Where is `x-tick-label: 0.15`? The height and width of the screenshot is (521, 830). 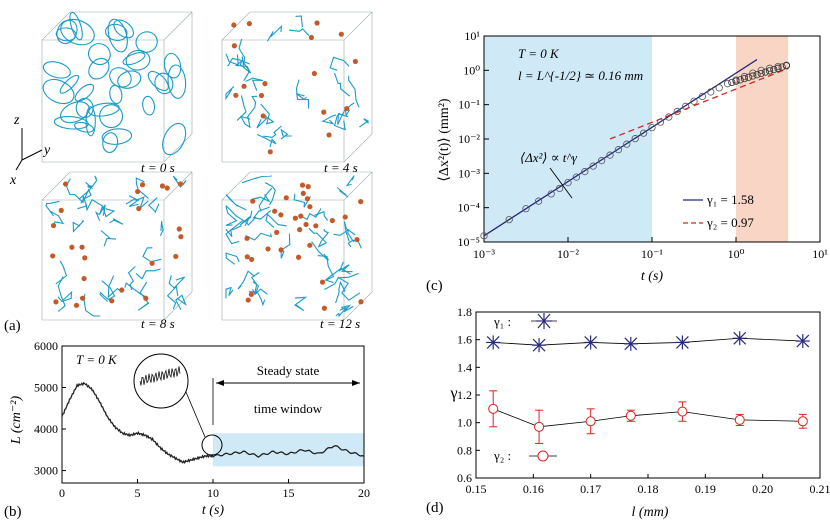
x-tick-label: 0.15 is located at coordinates (476, 489).